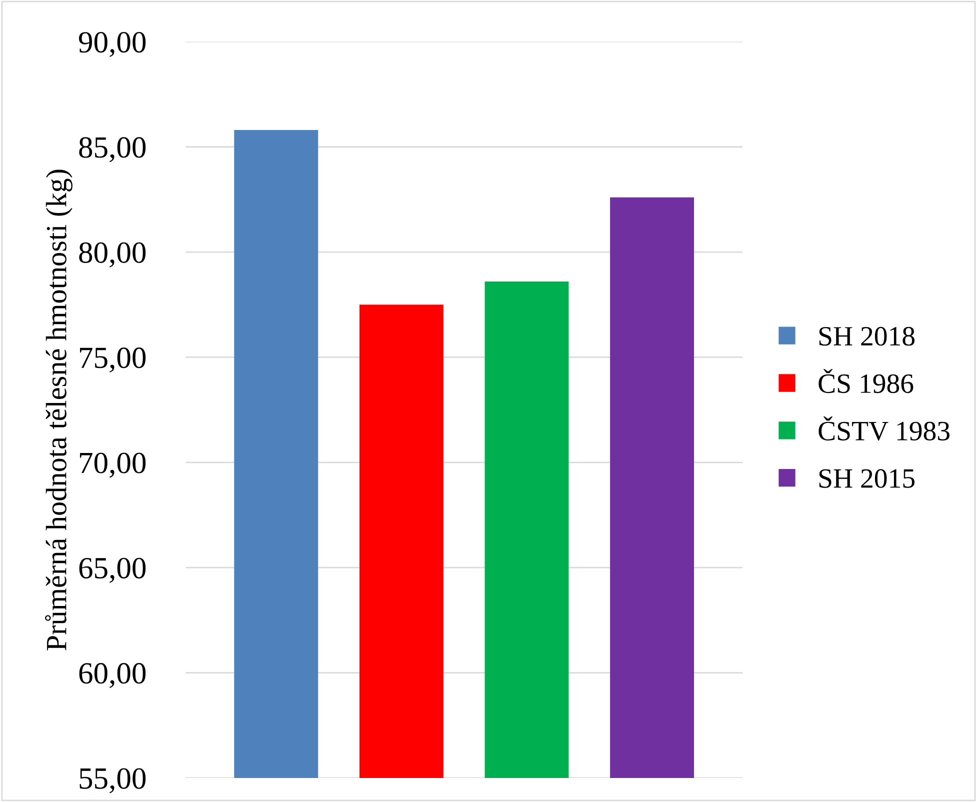 Image resolution: width=977 pixels, height=802 pixels. Describe the element at coordinates (113, 781) in the screenshot. I see `y-tick-label: 55,00` at that location.